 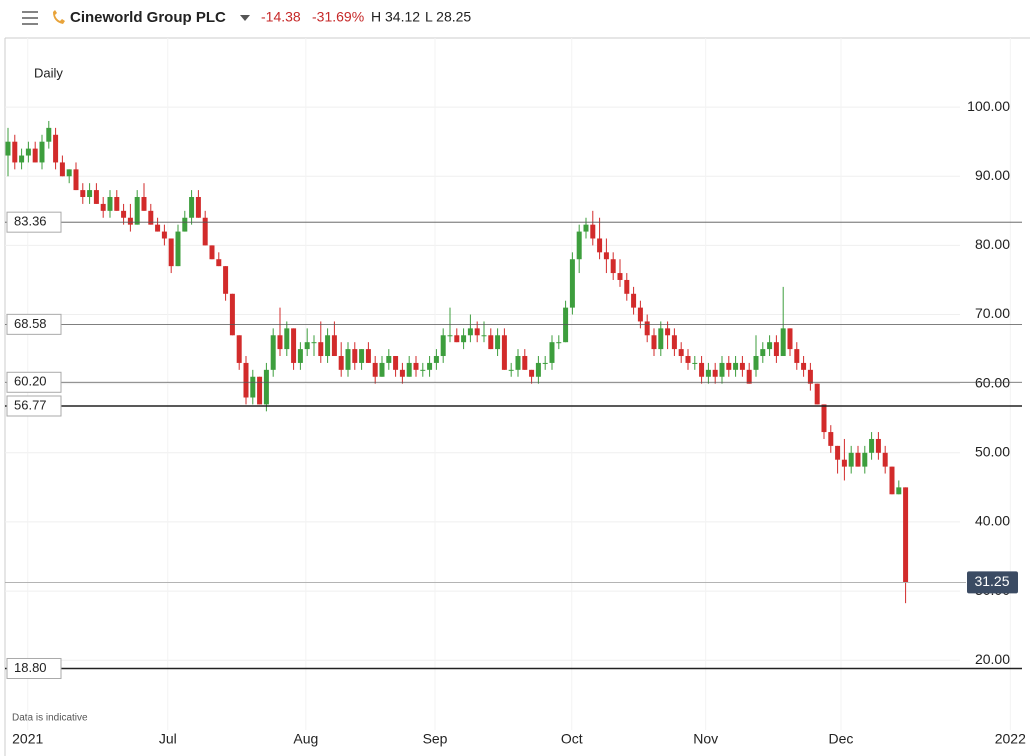 I want to click on level-label: 18.80, so click(x=30, y=667).